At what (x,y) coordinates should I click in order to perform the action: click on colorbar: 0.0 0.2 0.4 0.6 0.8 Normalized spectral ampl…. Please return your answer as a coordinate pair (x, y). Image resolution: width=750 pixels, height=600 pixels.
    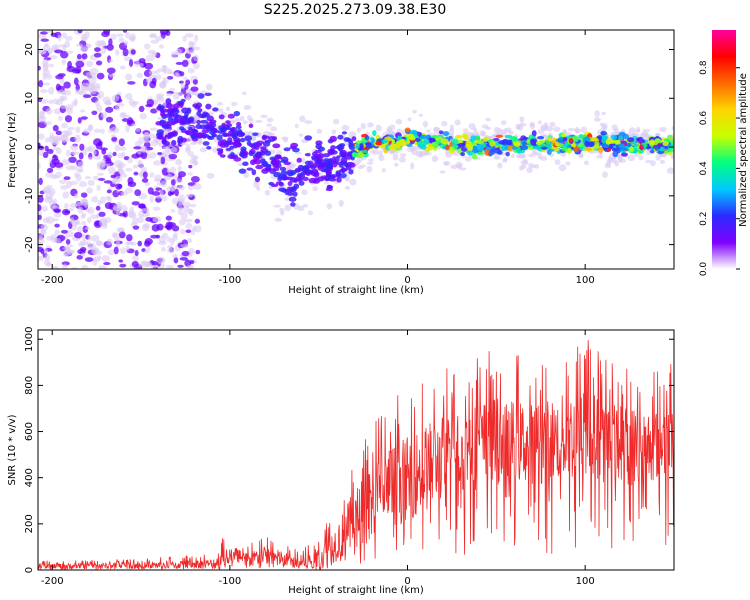
    Looking at the image, I should click on (724, 153).